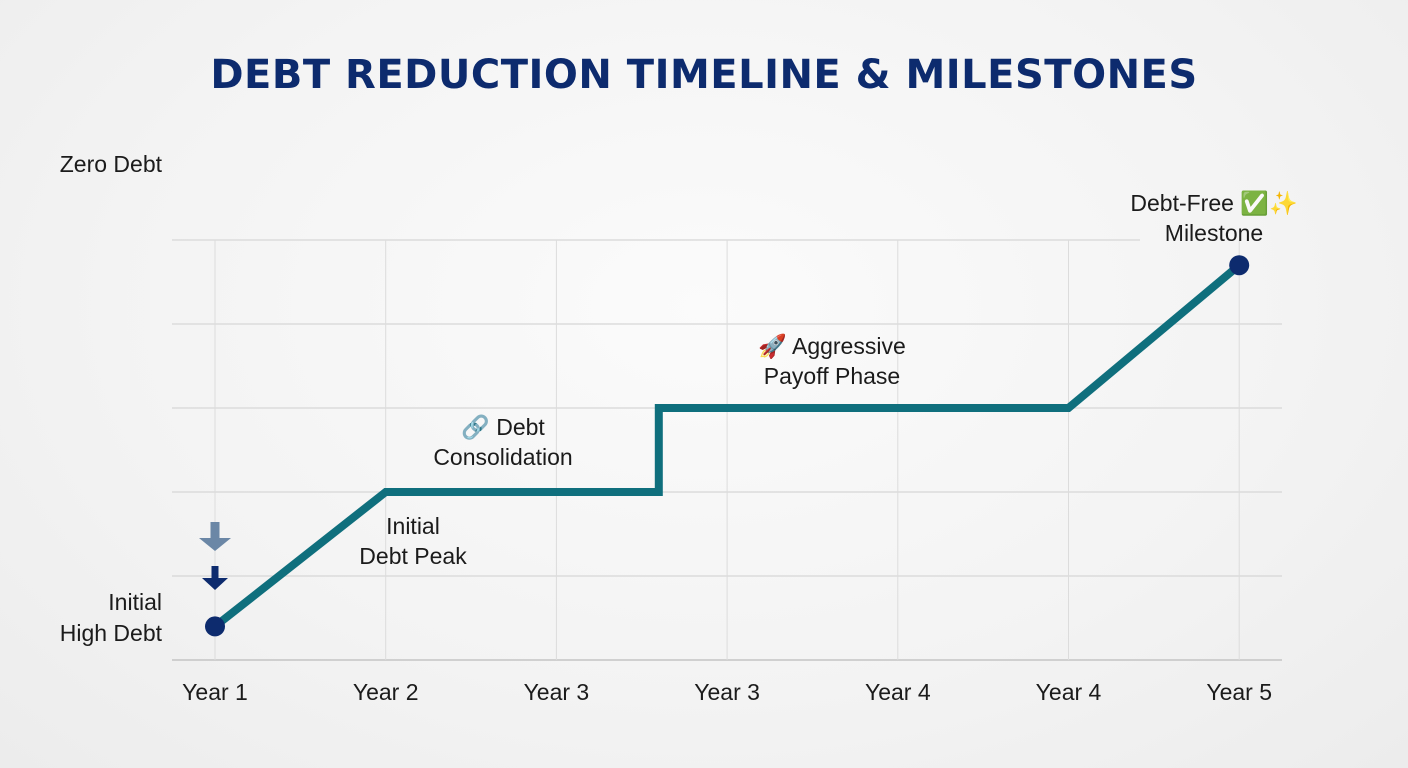 This screenshot has height=768, width=1408. What do you see at coordinates (1214, 233) in the screenshot?
I see `annotation-label: Milestone` at bounding box center [1214, 233].